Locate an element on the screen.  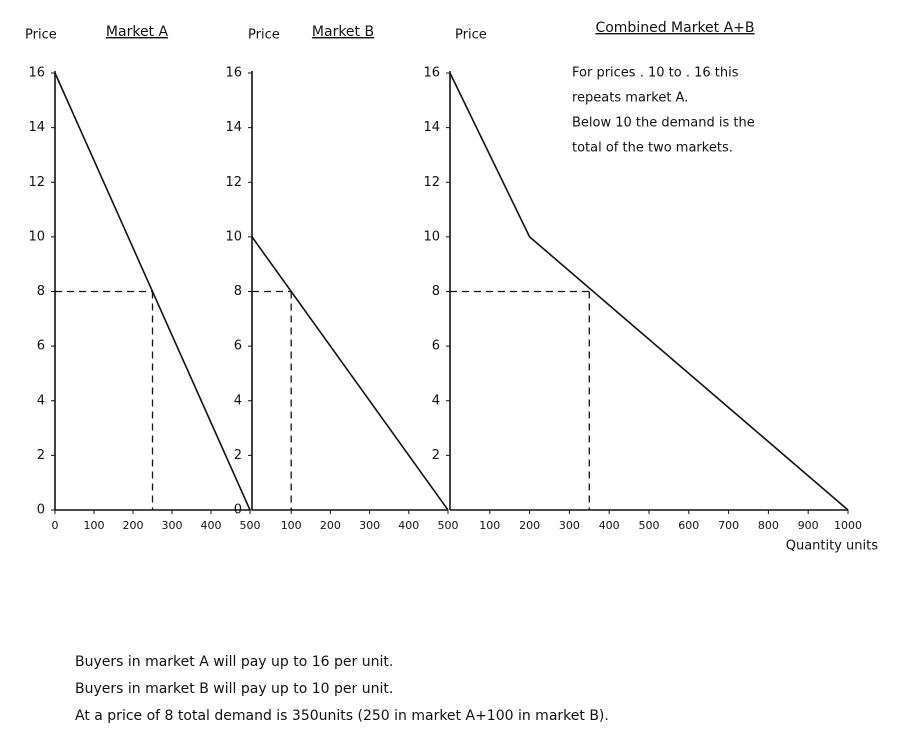
chart-title: Market B is located at coordinates (343, 32).